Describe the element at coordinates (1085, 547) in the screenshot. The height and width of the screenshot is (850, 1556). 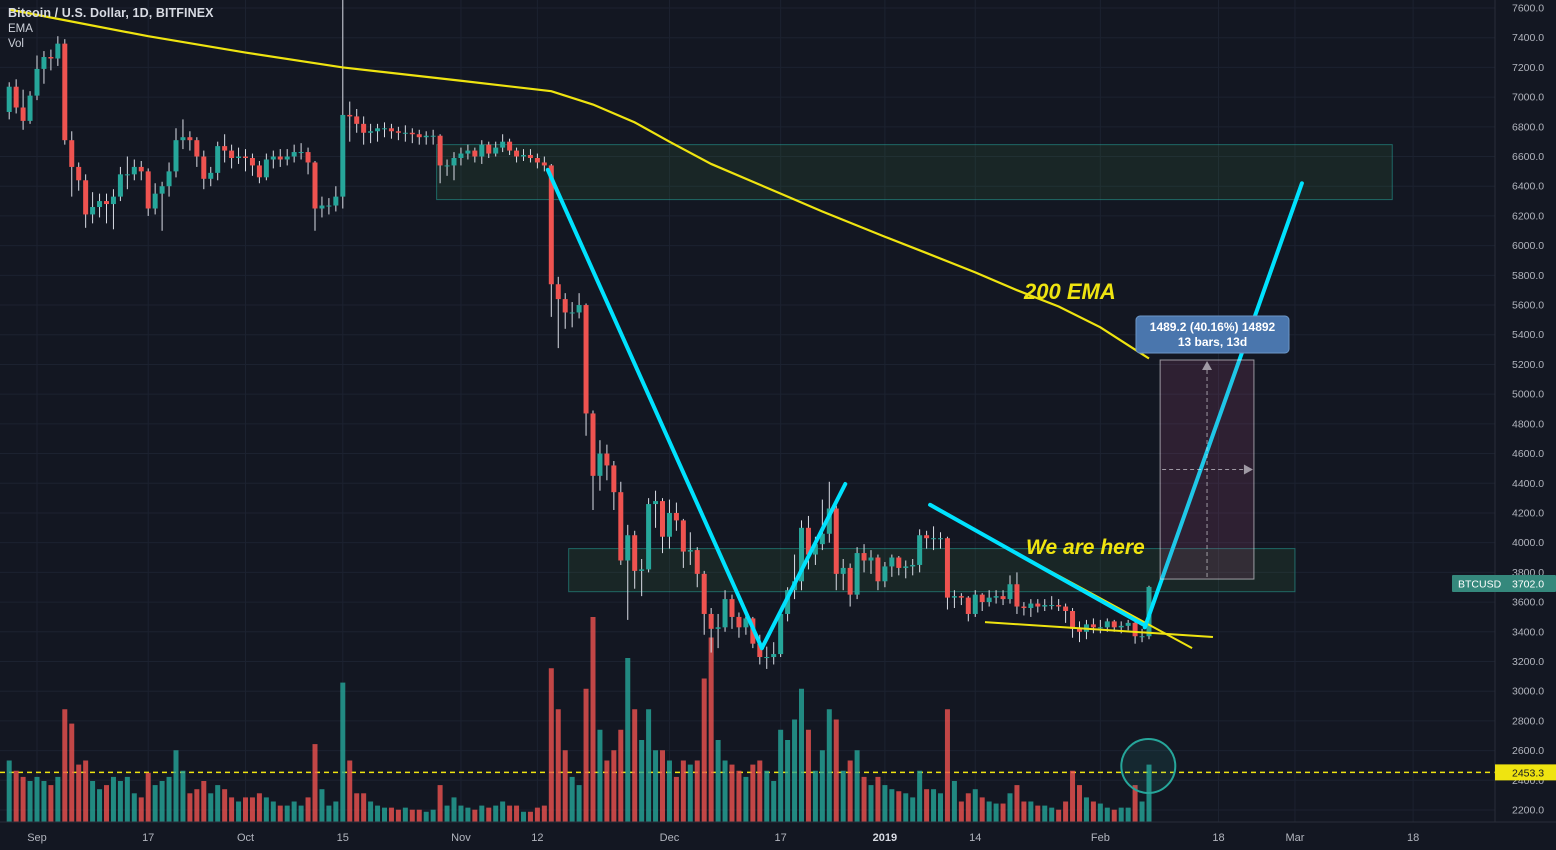
I see `annotation-here_annotation: We are here` at that location.